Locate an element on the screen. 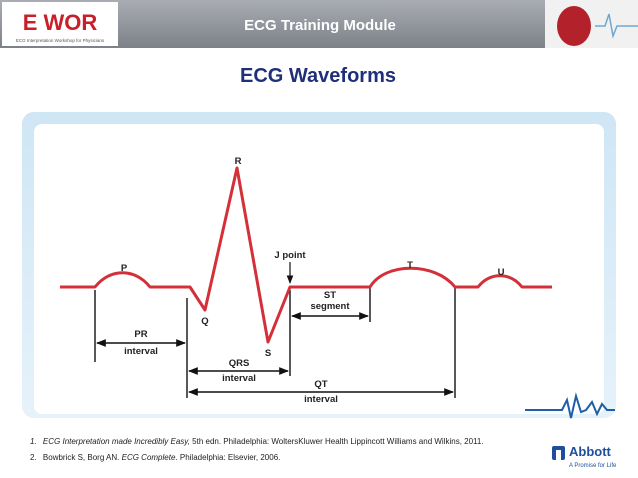  ref-italic: ECG Complete is located at coordinates (149, 457).